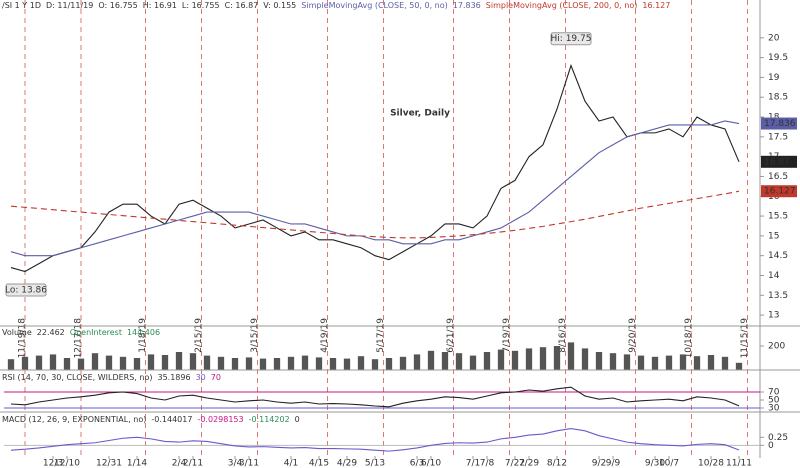 Image resolution: width=800 pixels, height=468 pixels. I want to click on x-tick-label: 7/22, so click(515, 463).